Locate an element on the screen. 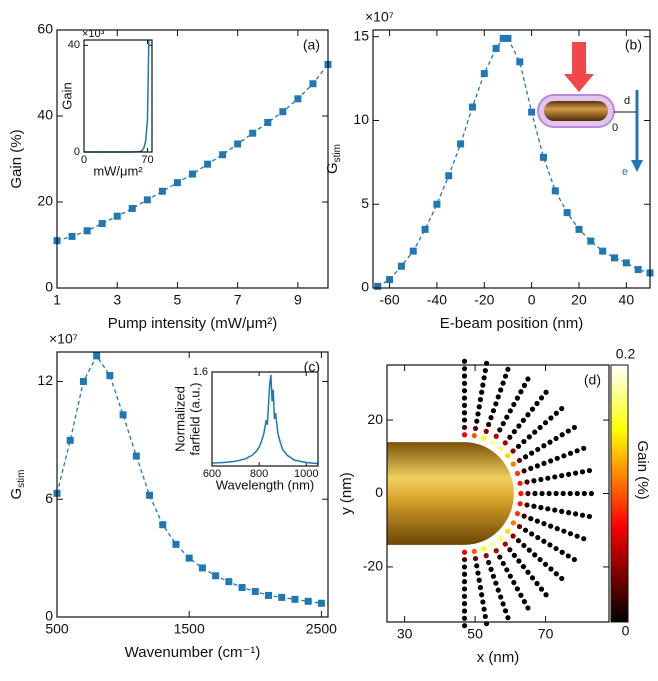 Image resolution: width=658 pixels, height=681 pixels. axis-exponent: ×10³ is located at coordinates (93, 34).